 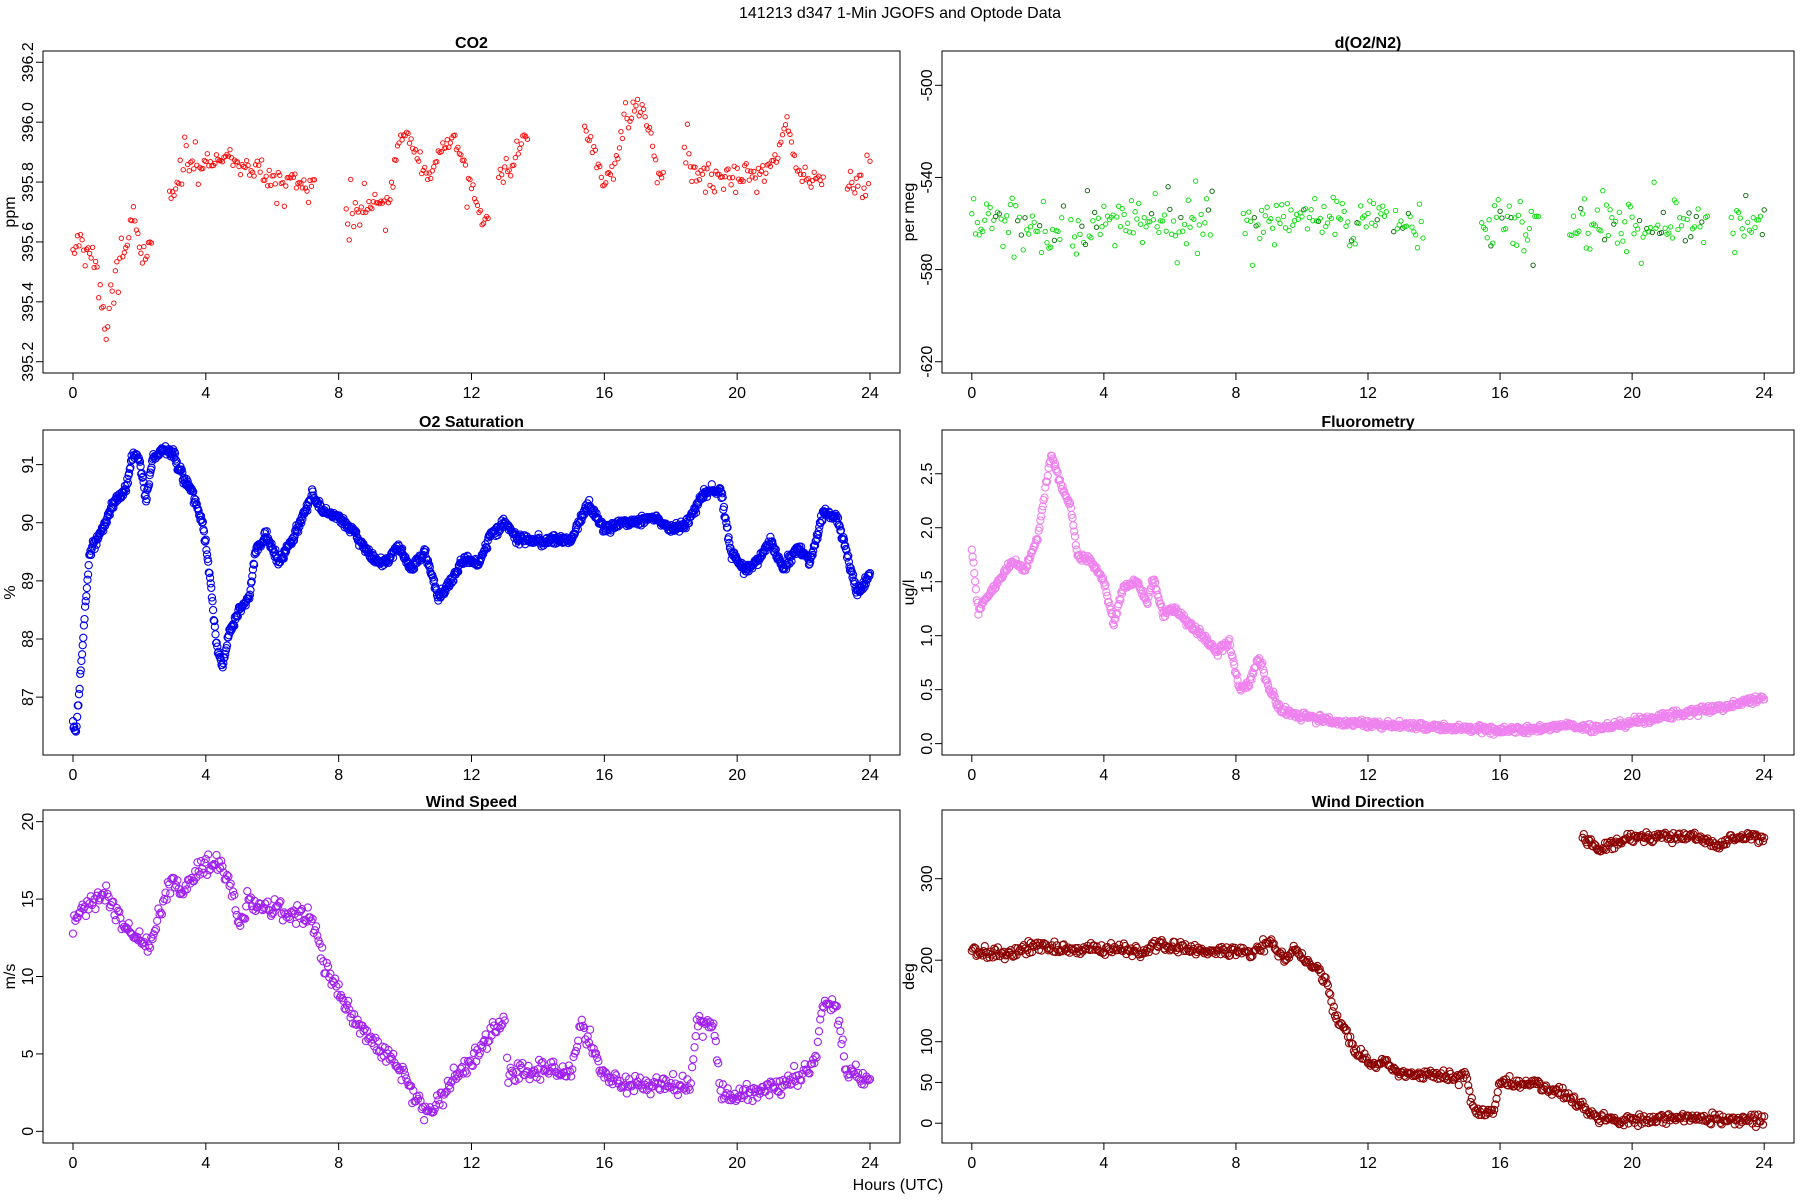 I want to click on wspd-y-axis-label: m/s, so click(x=10, y=977).